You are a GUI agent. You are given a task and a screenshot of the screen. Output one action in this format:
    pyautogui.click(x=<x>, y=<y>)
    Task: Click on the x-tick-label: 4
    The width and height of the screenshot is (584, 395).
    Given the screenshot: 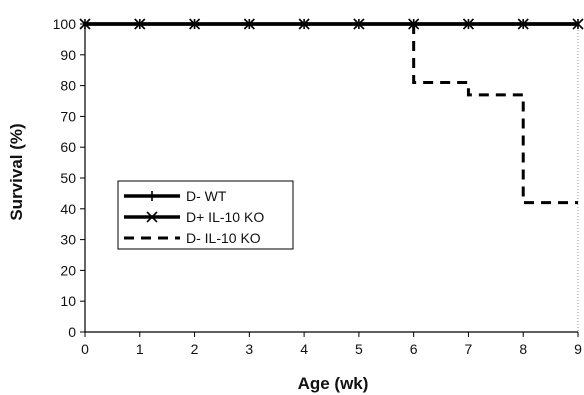 What is the action you would take?
    pyautogui.click(x=304, y=349)
    